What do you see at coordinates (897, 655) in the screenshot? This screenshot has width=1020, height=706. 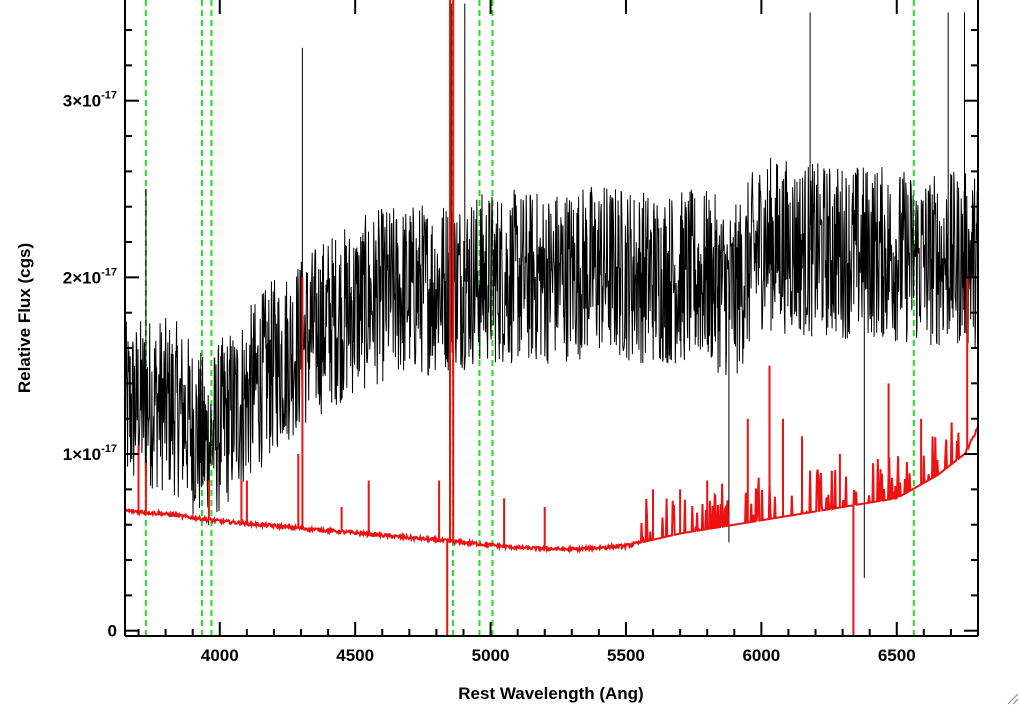 I see `x-tick-label: 6500` at bounding box center [897, 655].